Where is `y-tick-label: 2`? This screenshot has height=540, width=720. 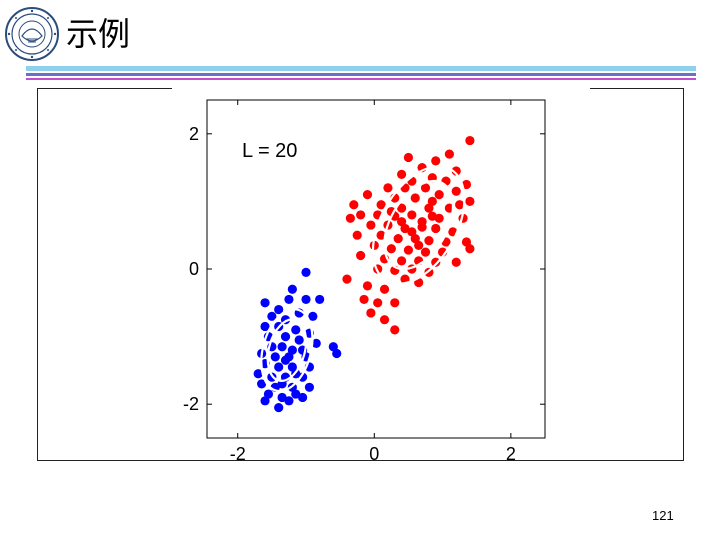
y-tick-label: 2 is located at coordinates (194, 134).